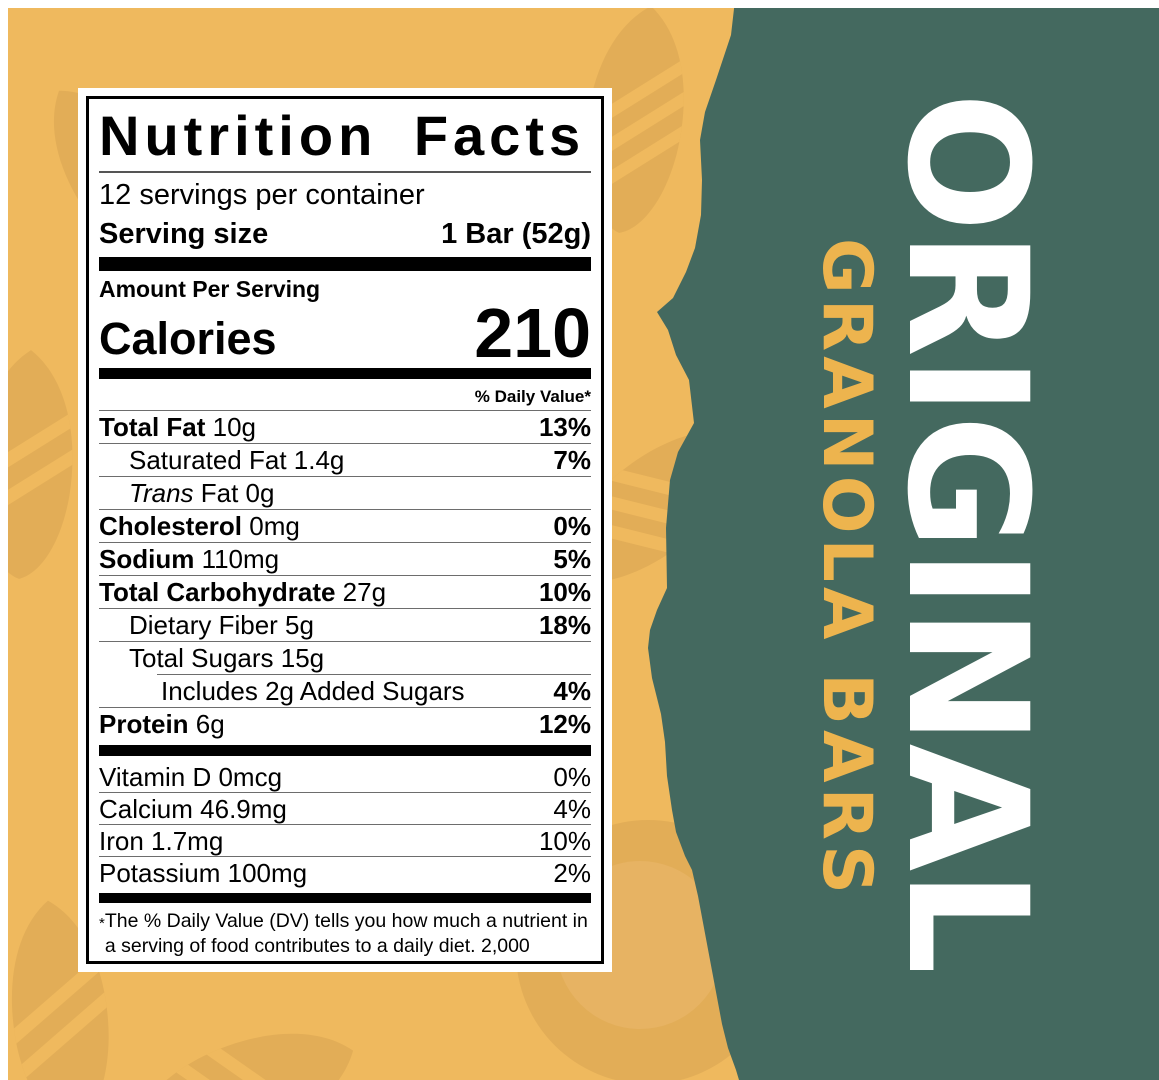 The height and width of the screenshot is (1080, 1159). Describe the element at coordinates (564, 625) in the screenshot. I see `daily-value-percent: 18%` at that location.